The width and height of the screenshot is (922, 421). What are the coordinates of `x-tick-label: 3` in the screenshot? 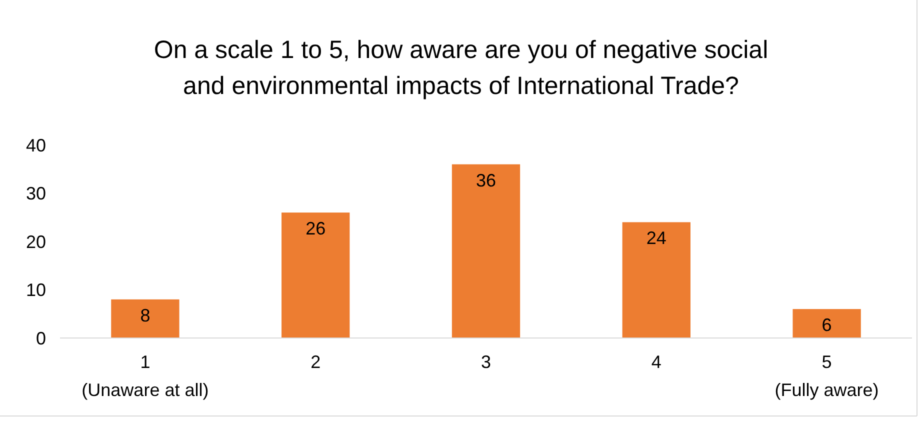 It's located at (486, 362).